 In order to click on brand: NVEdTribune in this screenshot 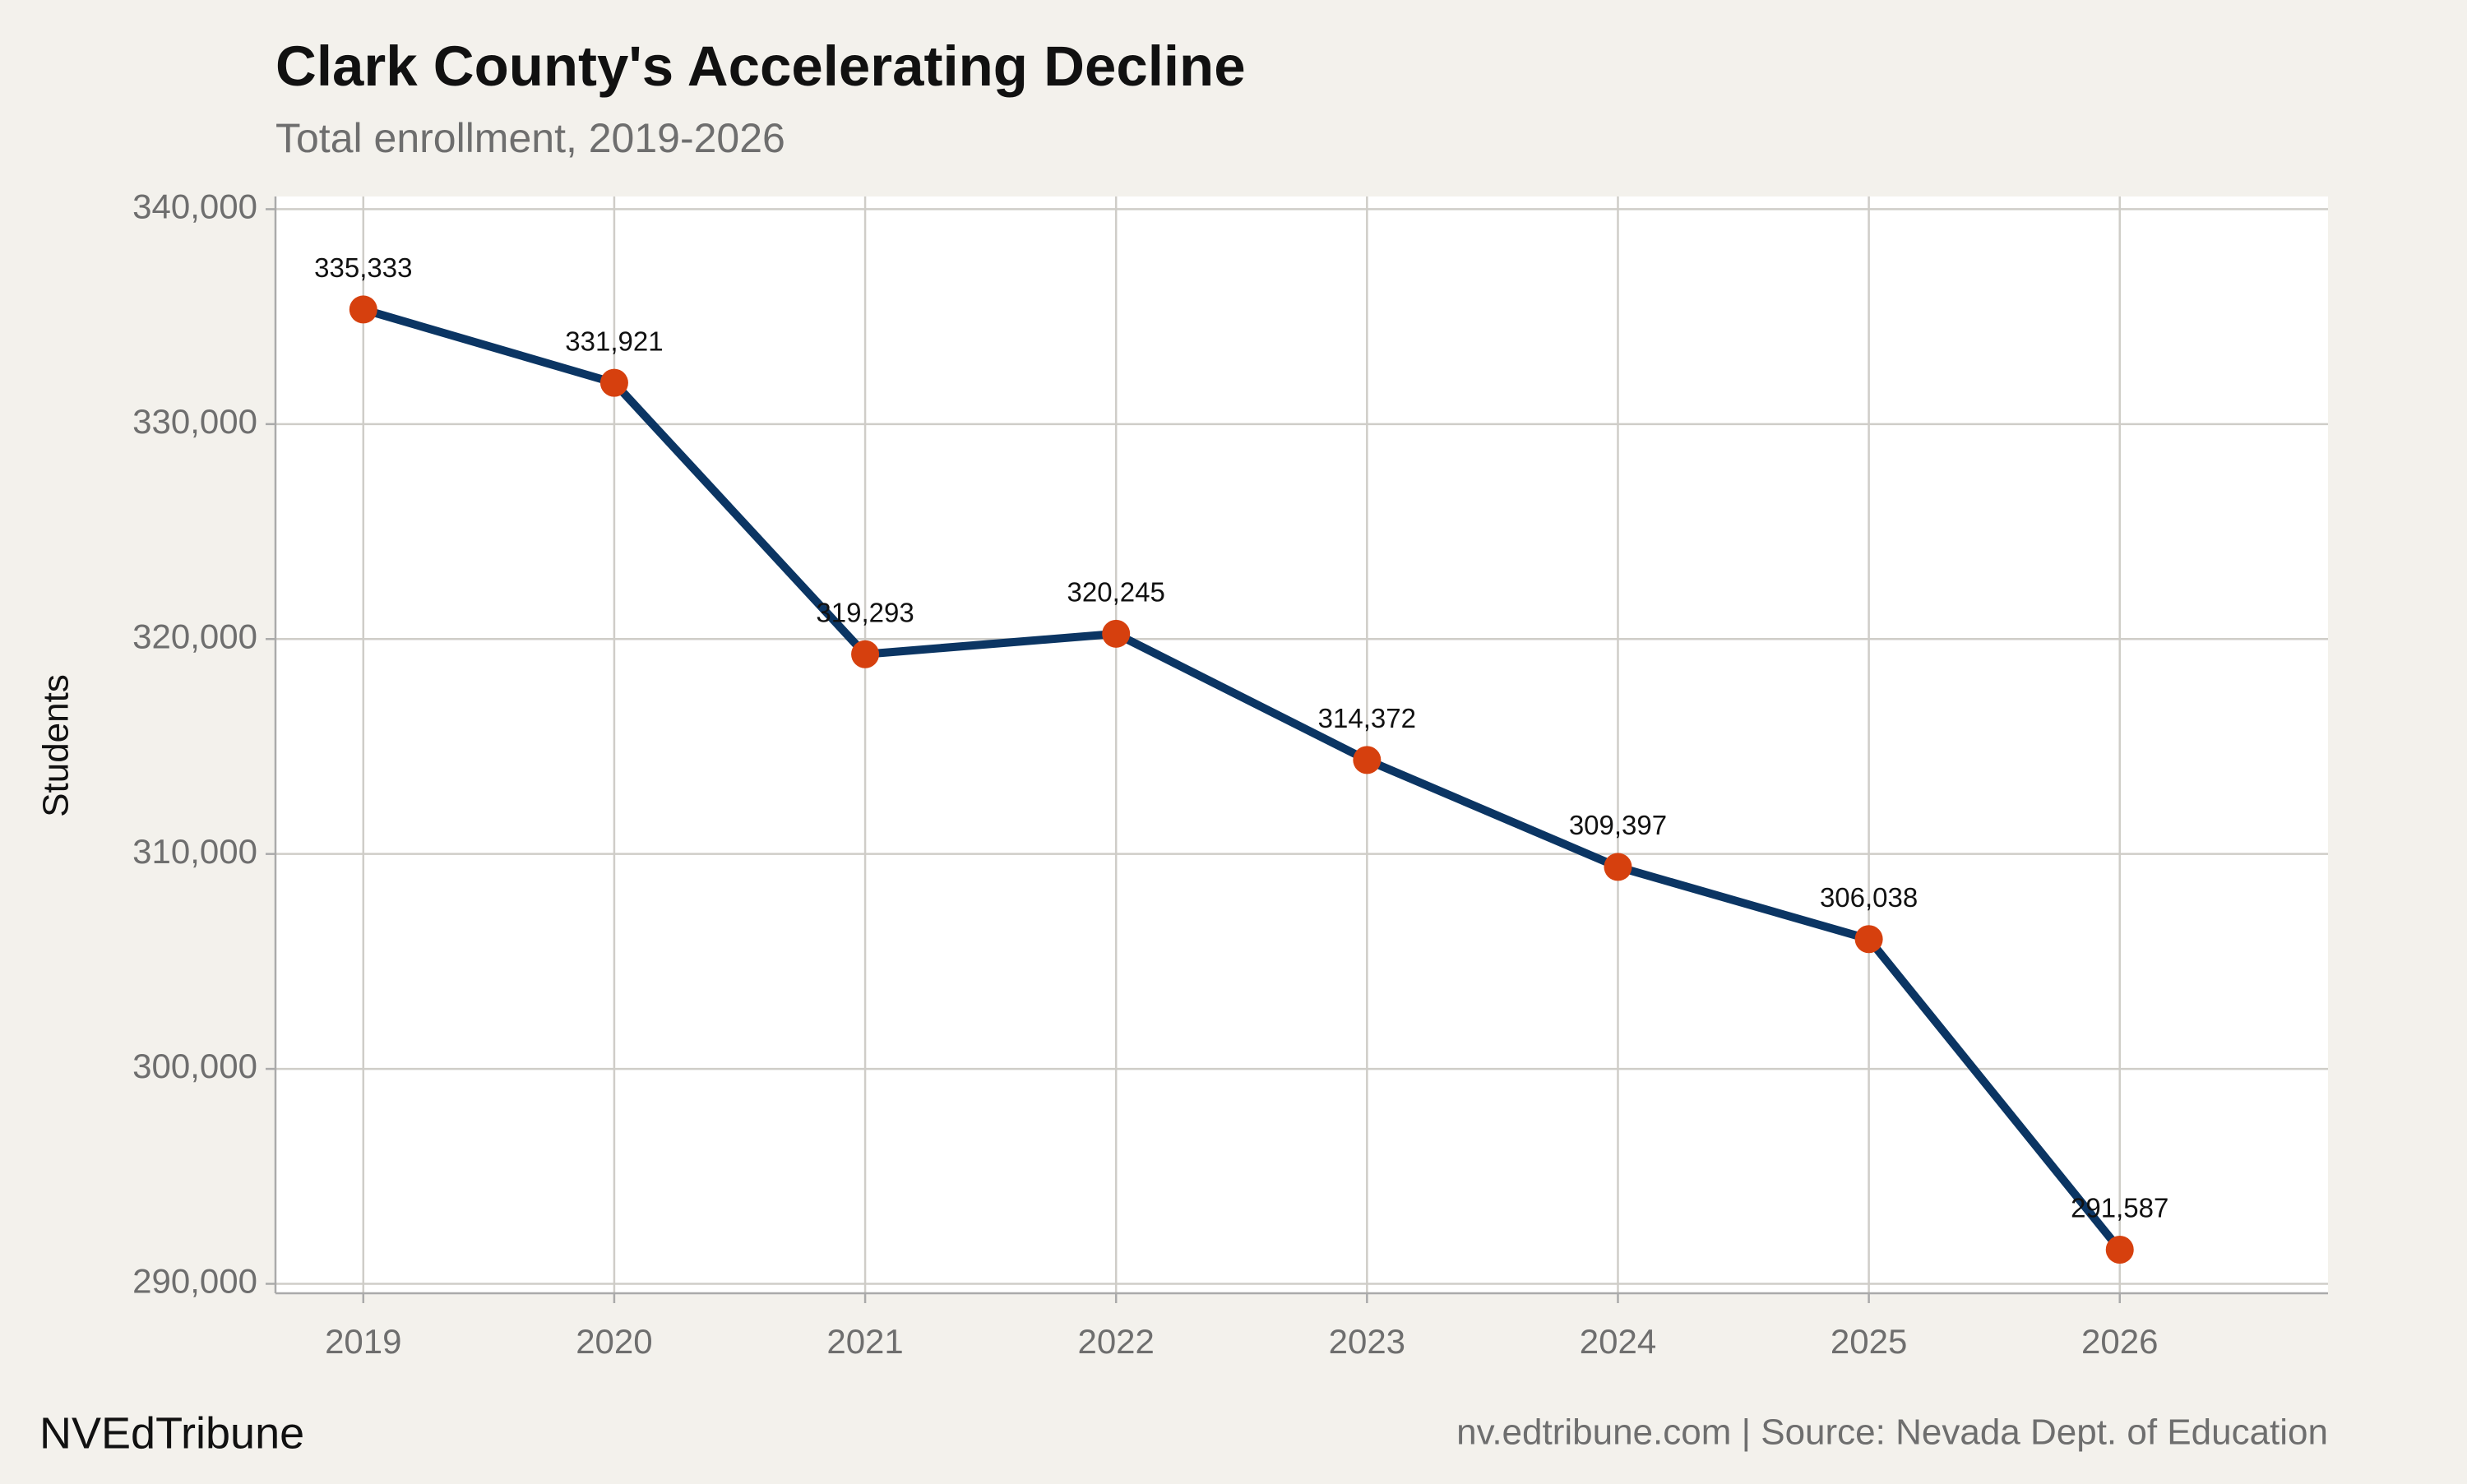, I will do `click(171, 1433)`.